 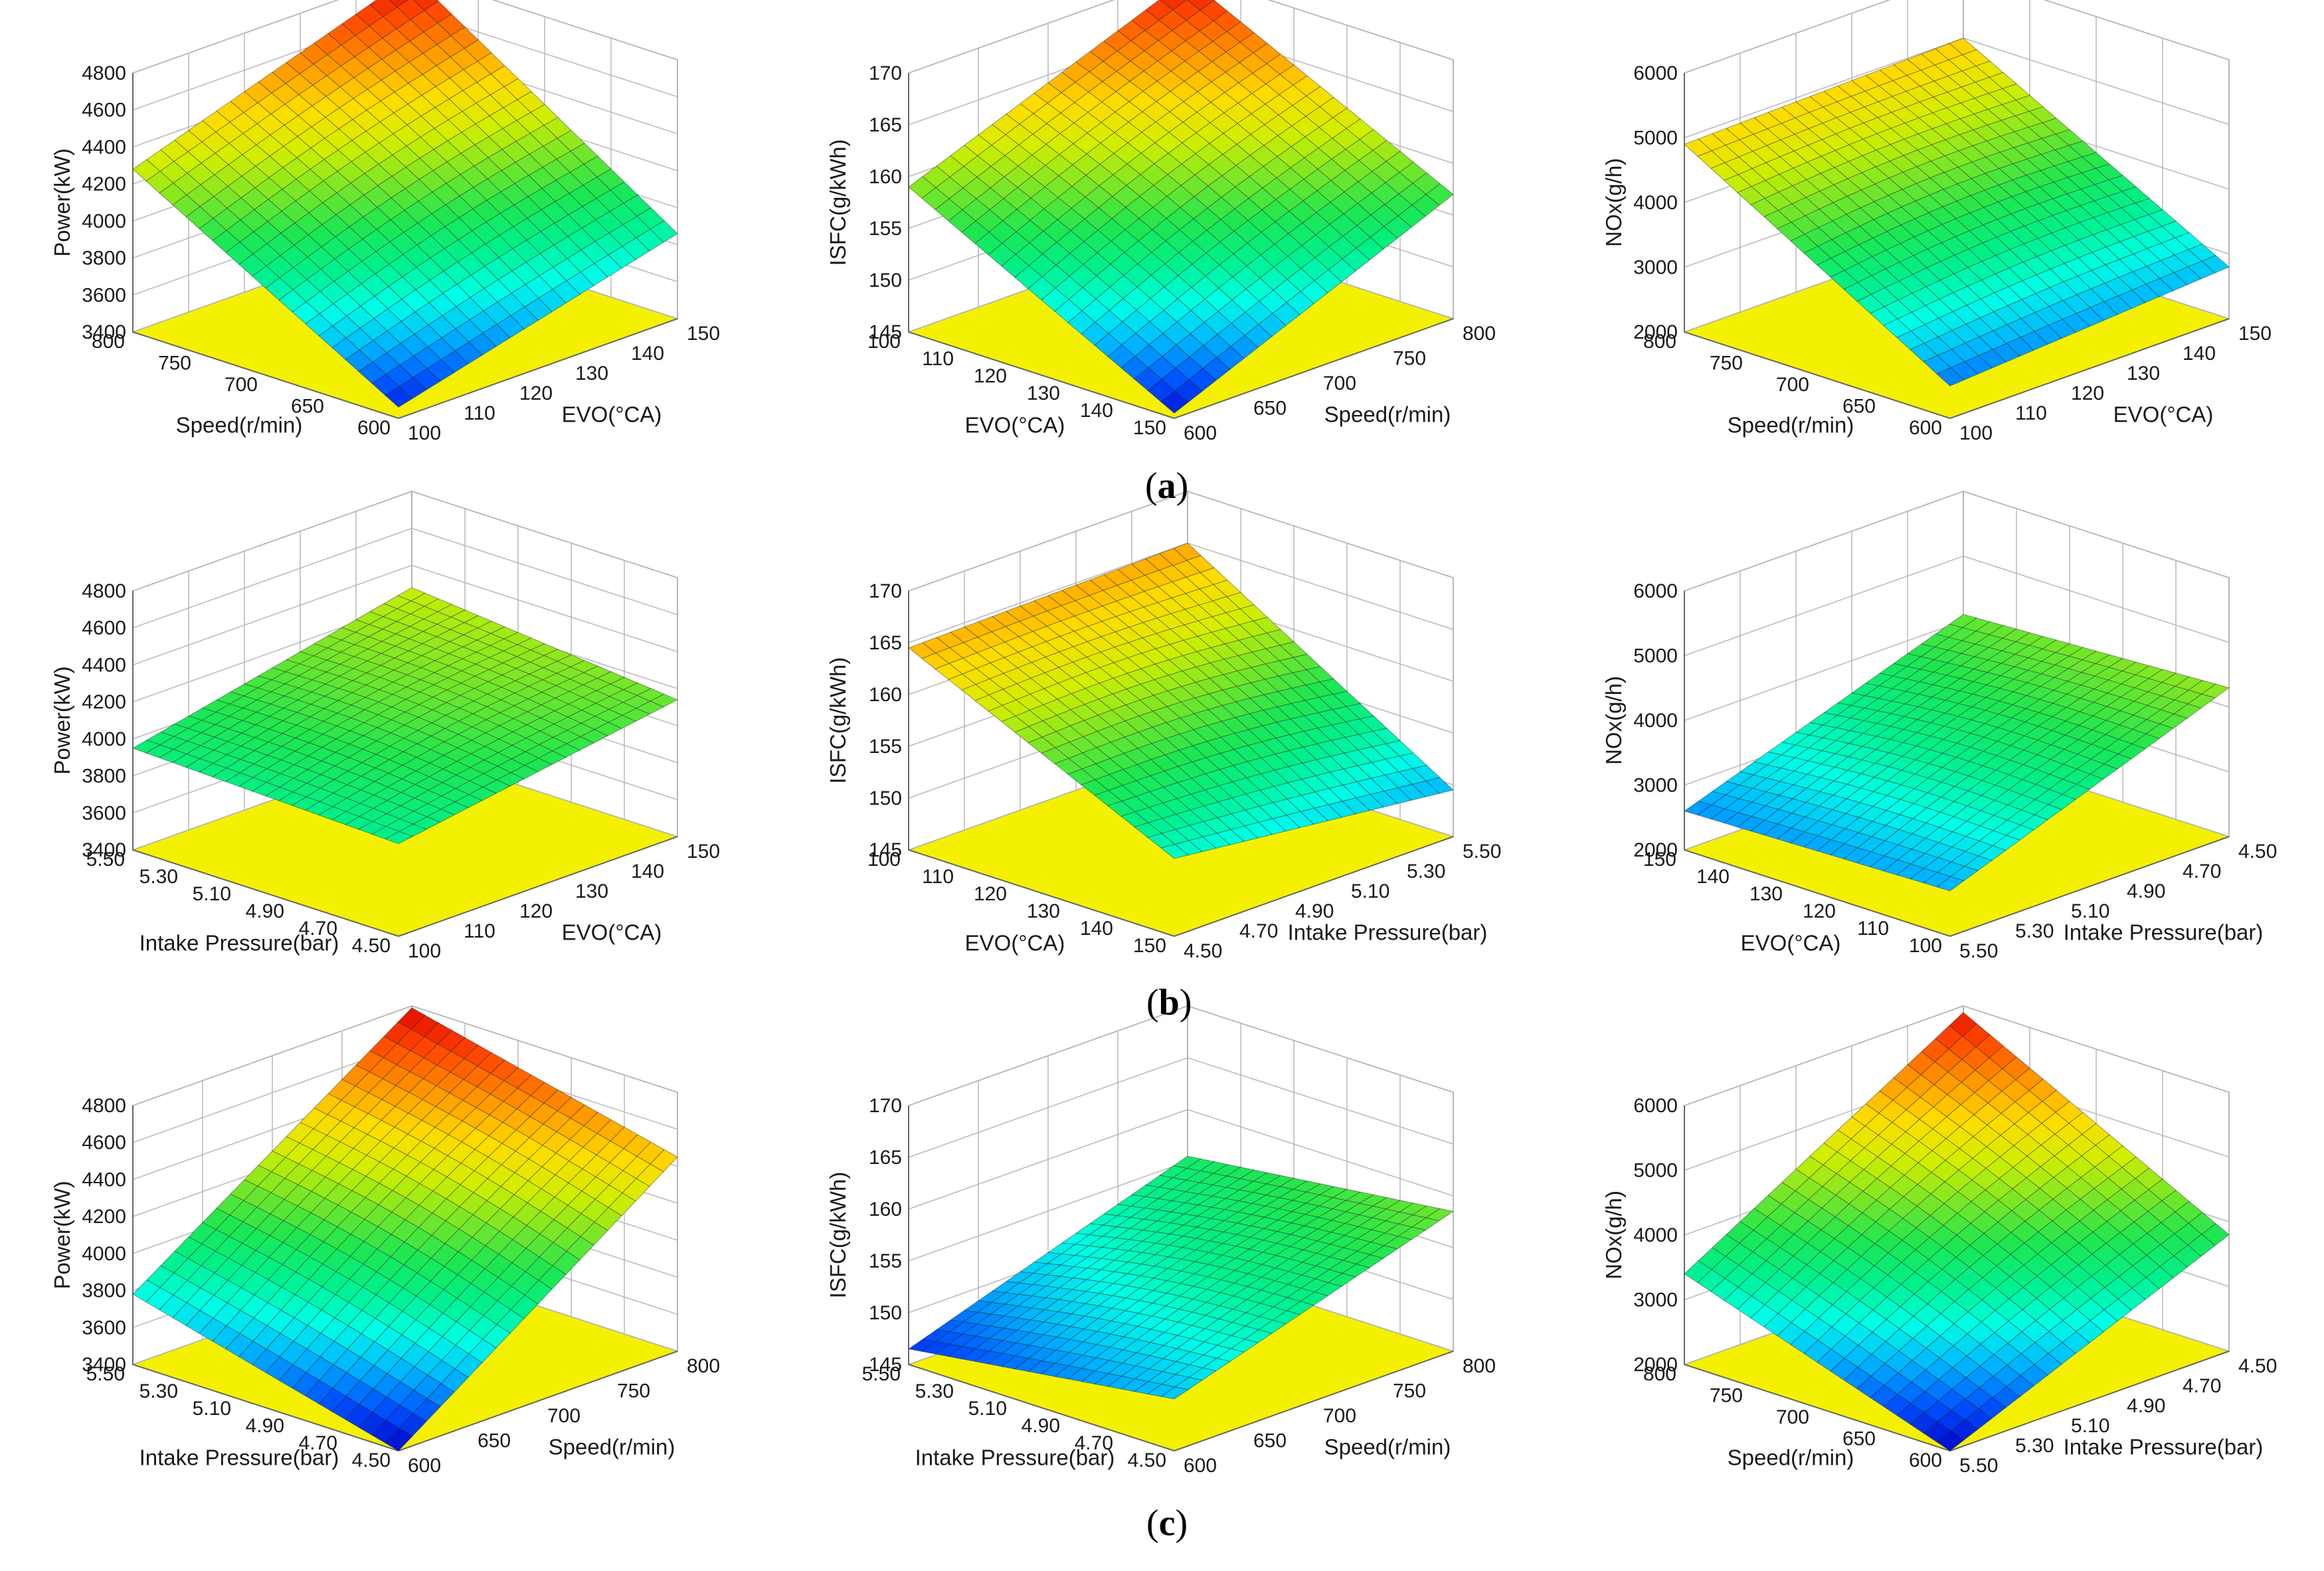 What do you see at coordinates (104, 628) in the screenshot?
I see `z-tick-label: 4600` at bounding box center [104, 628].